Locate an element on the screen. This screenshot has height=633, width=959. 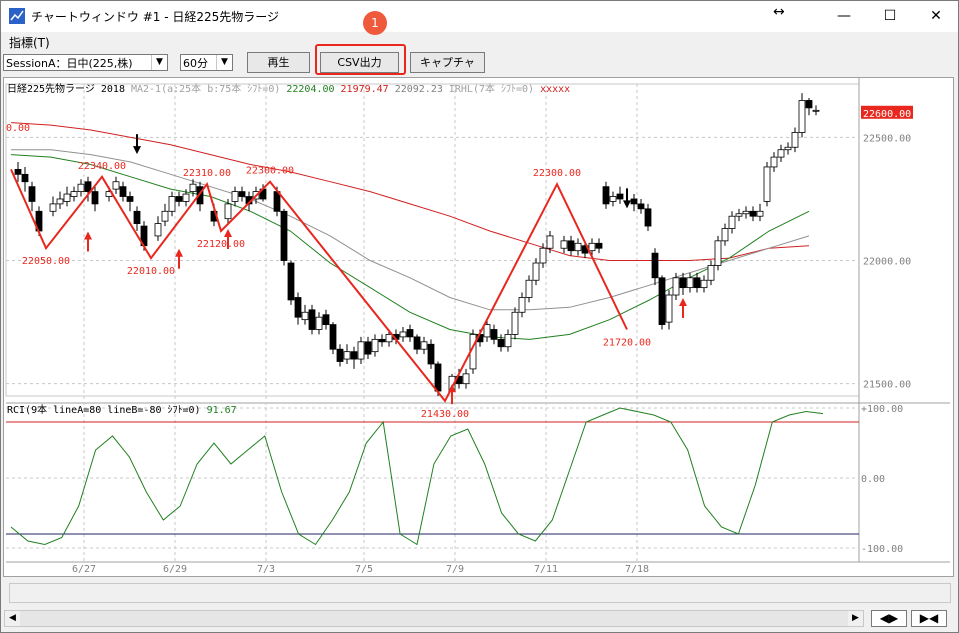
resize-icon: ↔ is located at coordinates (779, 12).